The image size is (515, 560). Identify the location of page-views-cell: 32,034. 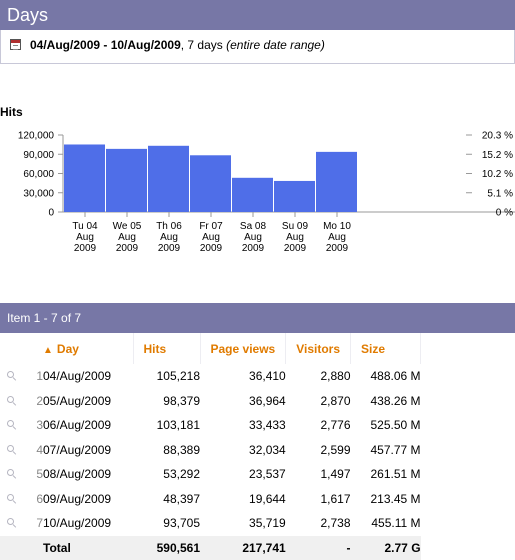
(267, 449).